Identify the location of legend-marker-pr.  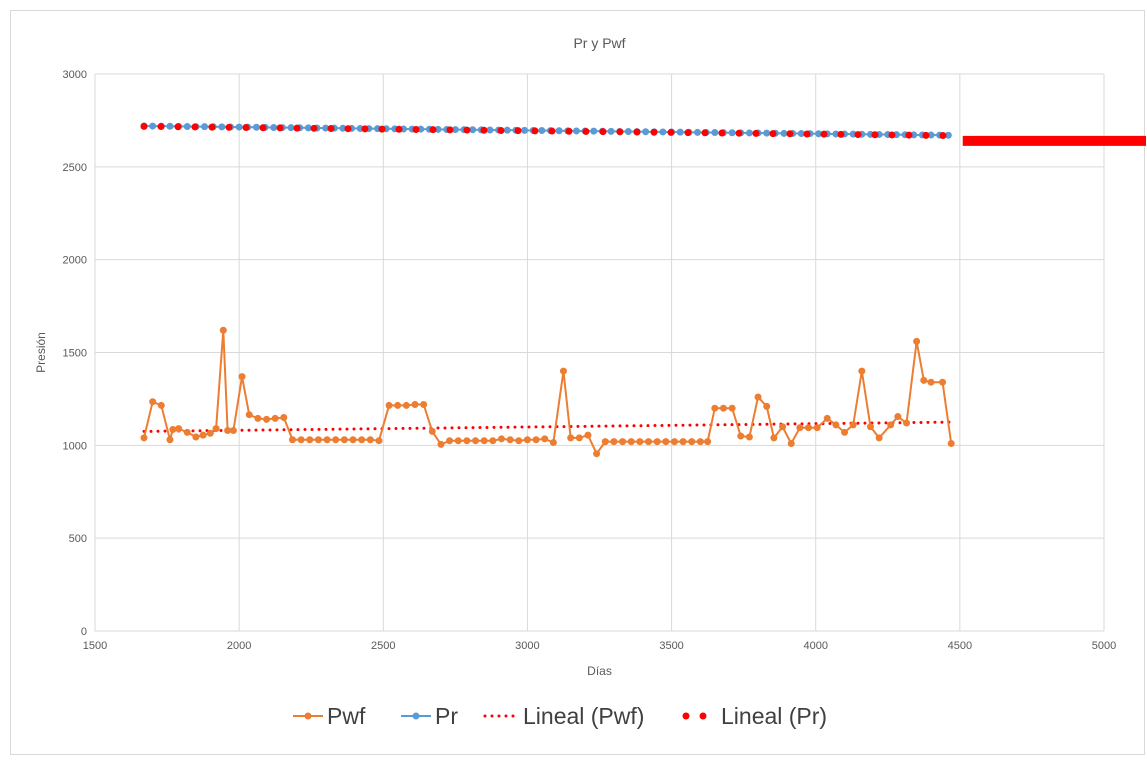
(416, 716).